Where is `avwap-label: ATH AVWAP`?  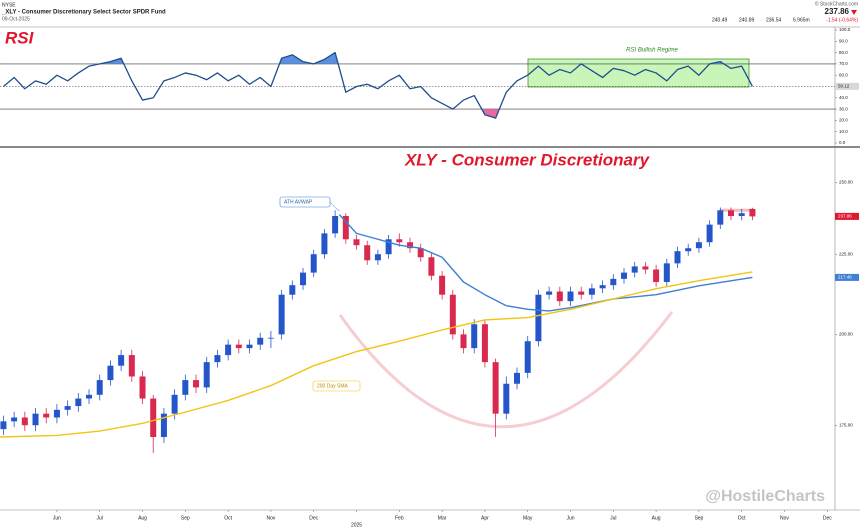 avwap-label: ATH AVWAP is located at coordinates (298, 202).